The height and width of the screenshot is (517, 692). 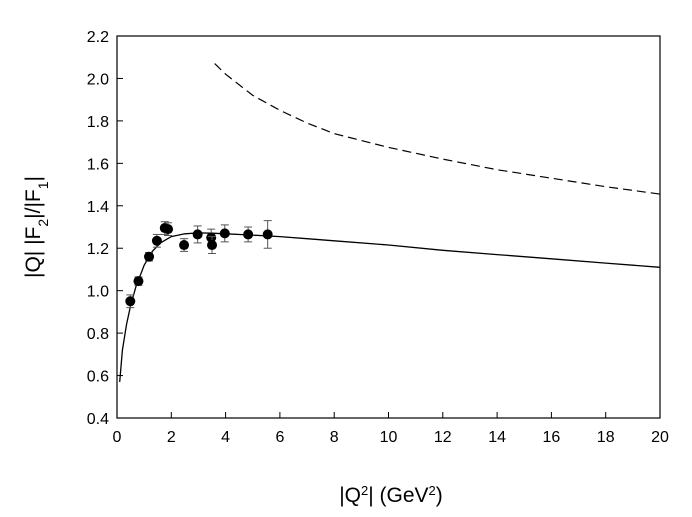 I want to click on x-axis-ticks: 0 2 4 6 8 10 12 14 16 18 20, so click(x=391, y=429).